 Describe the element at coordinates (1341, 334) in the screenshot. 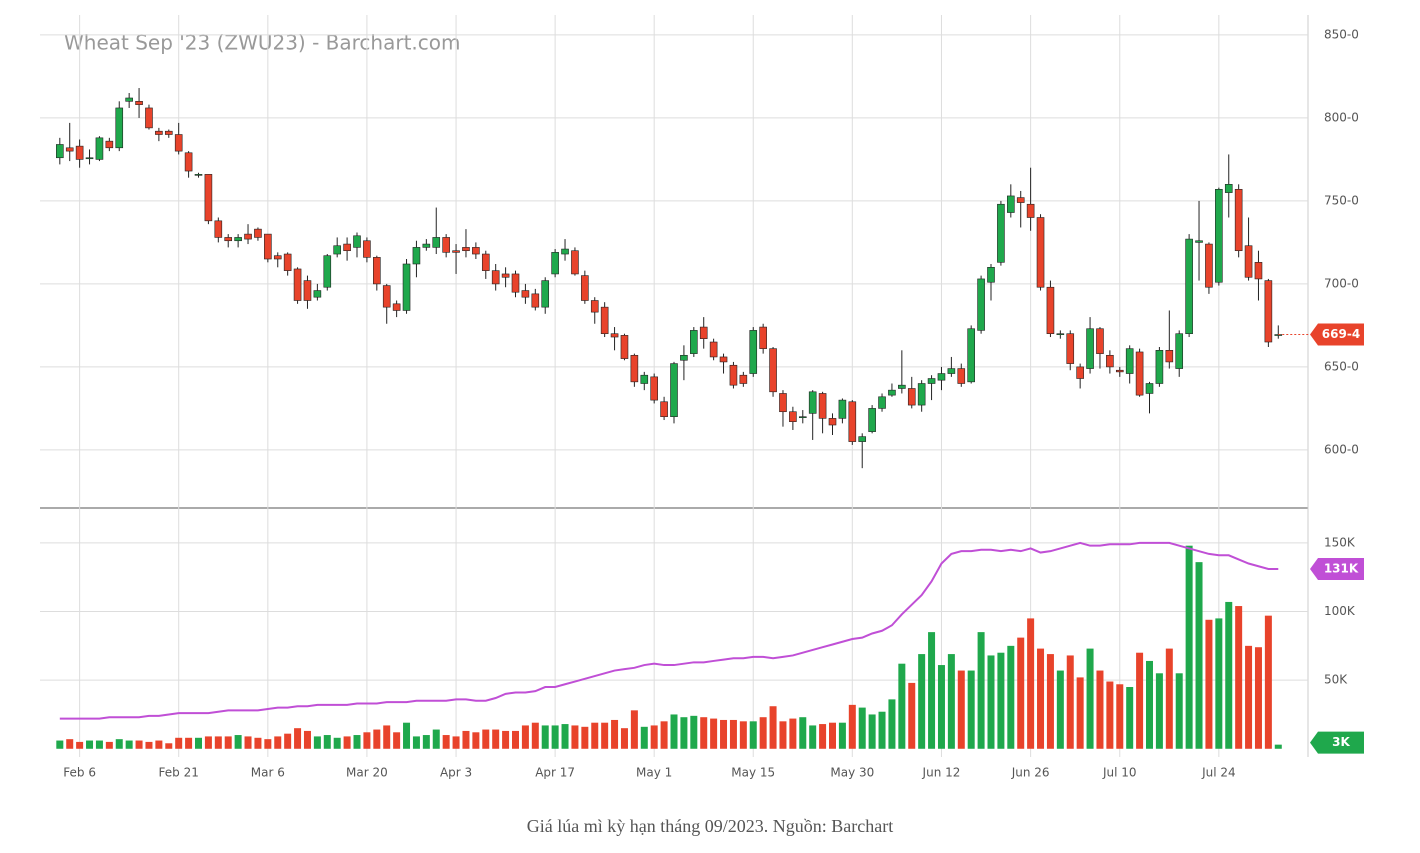

I see `last-price-tag-label: 669-4` at that location.